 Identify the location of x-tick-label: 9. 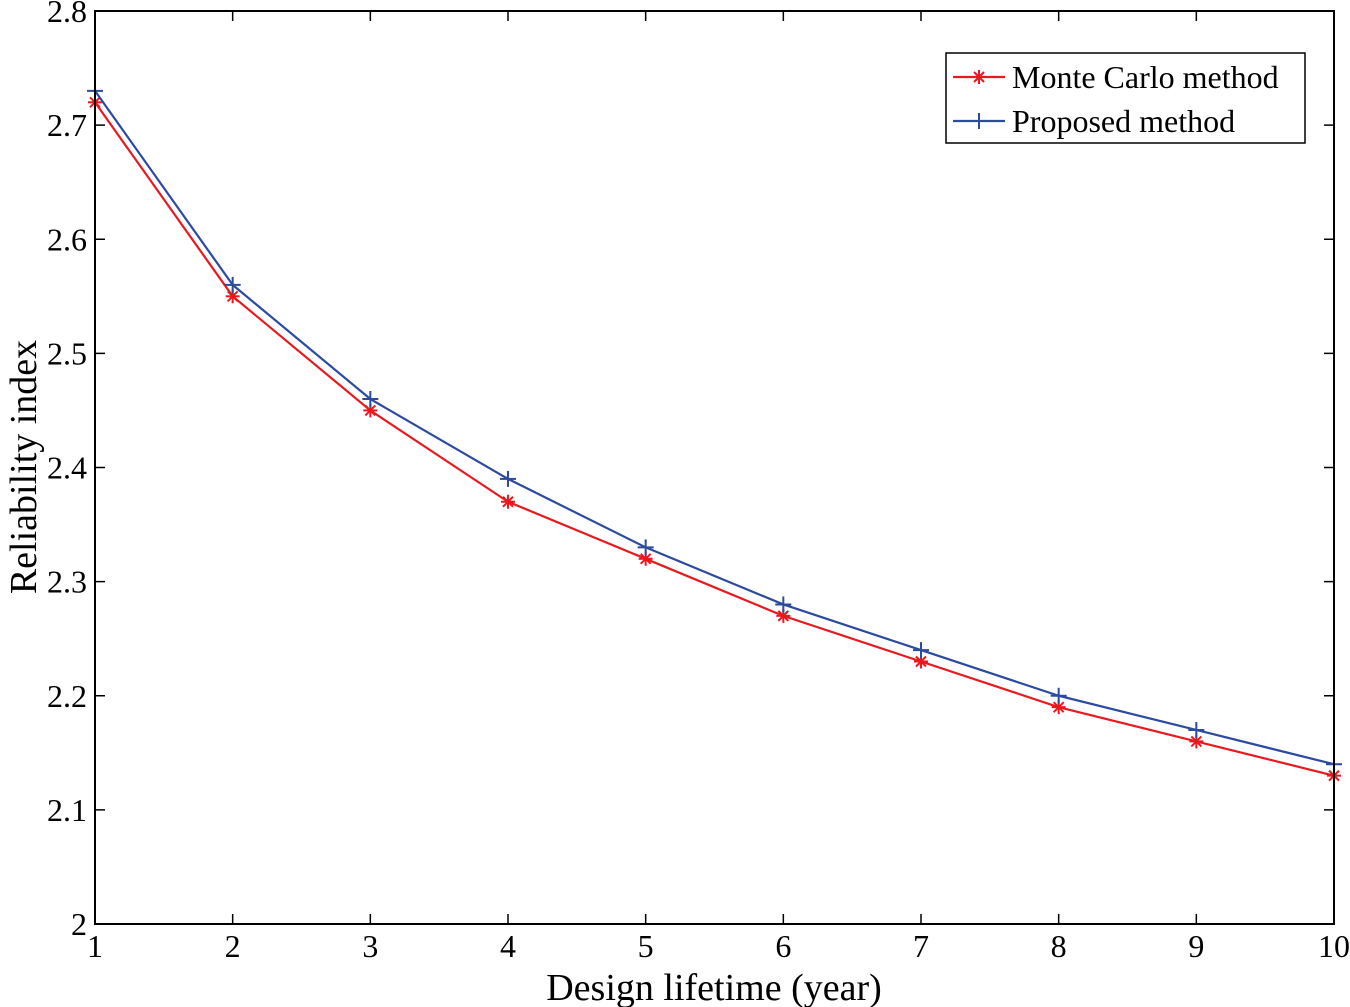
(1196, 946).